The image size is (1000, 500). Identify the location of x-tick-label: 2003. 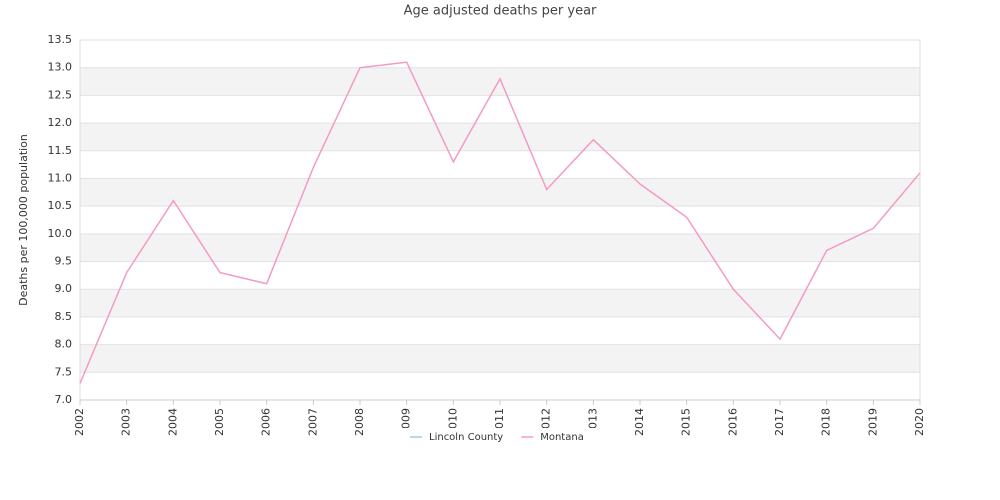
(126, 422).